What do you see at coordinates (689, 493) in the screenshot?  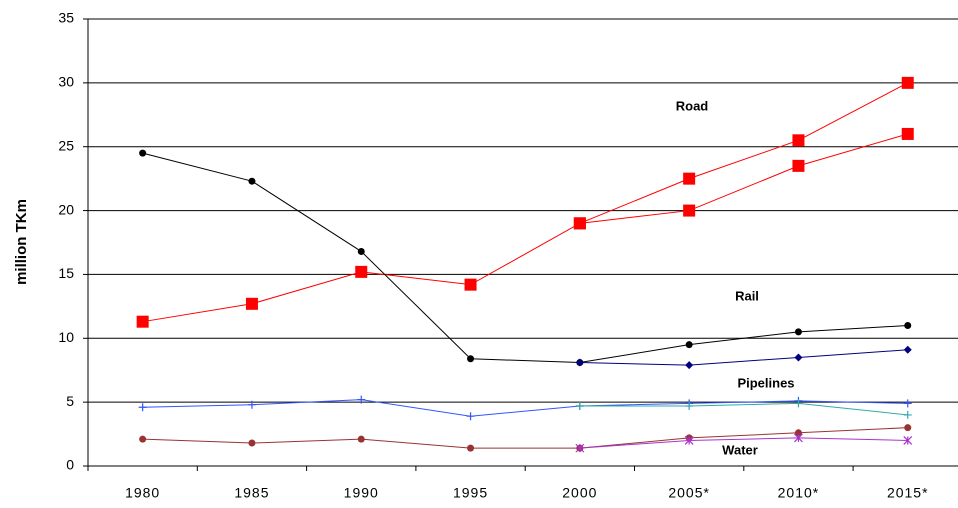 I see `x-tick-label: 2005*` at bounding box center [689, 493].